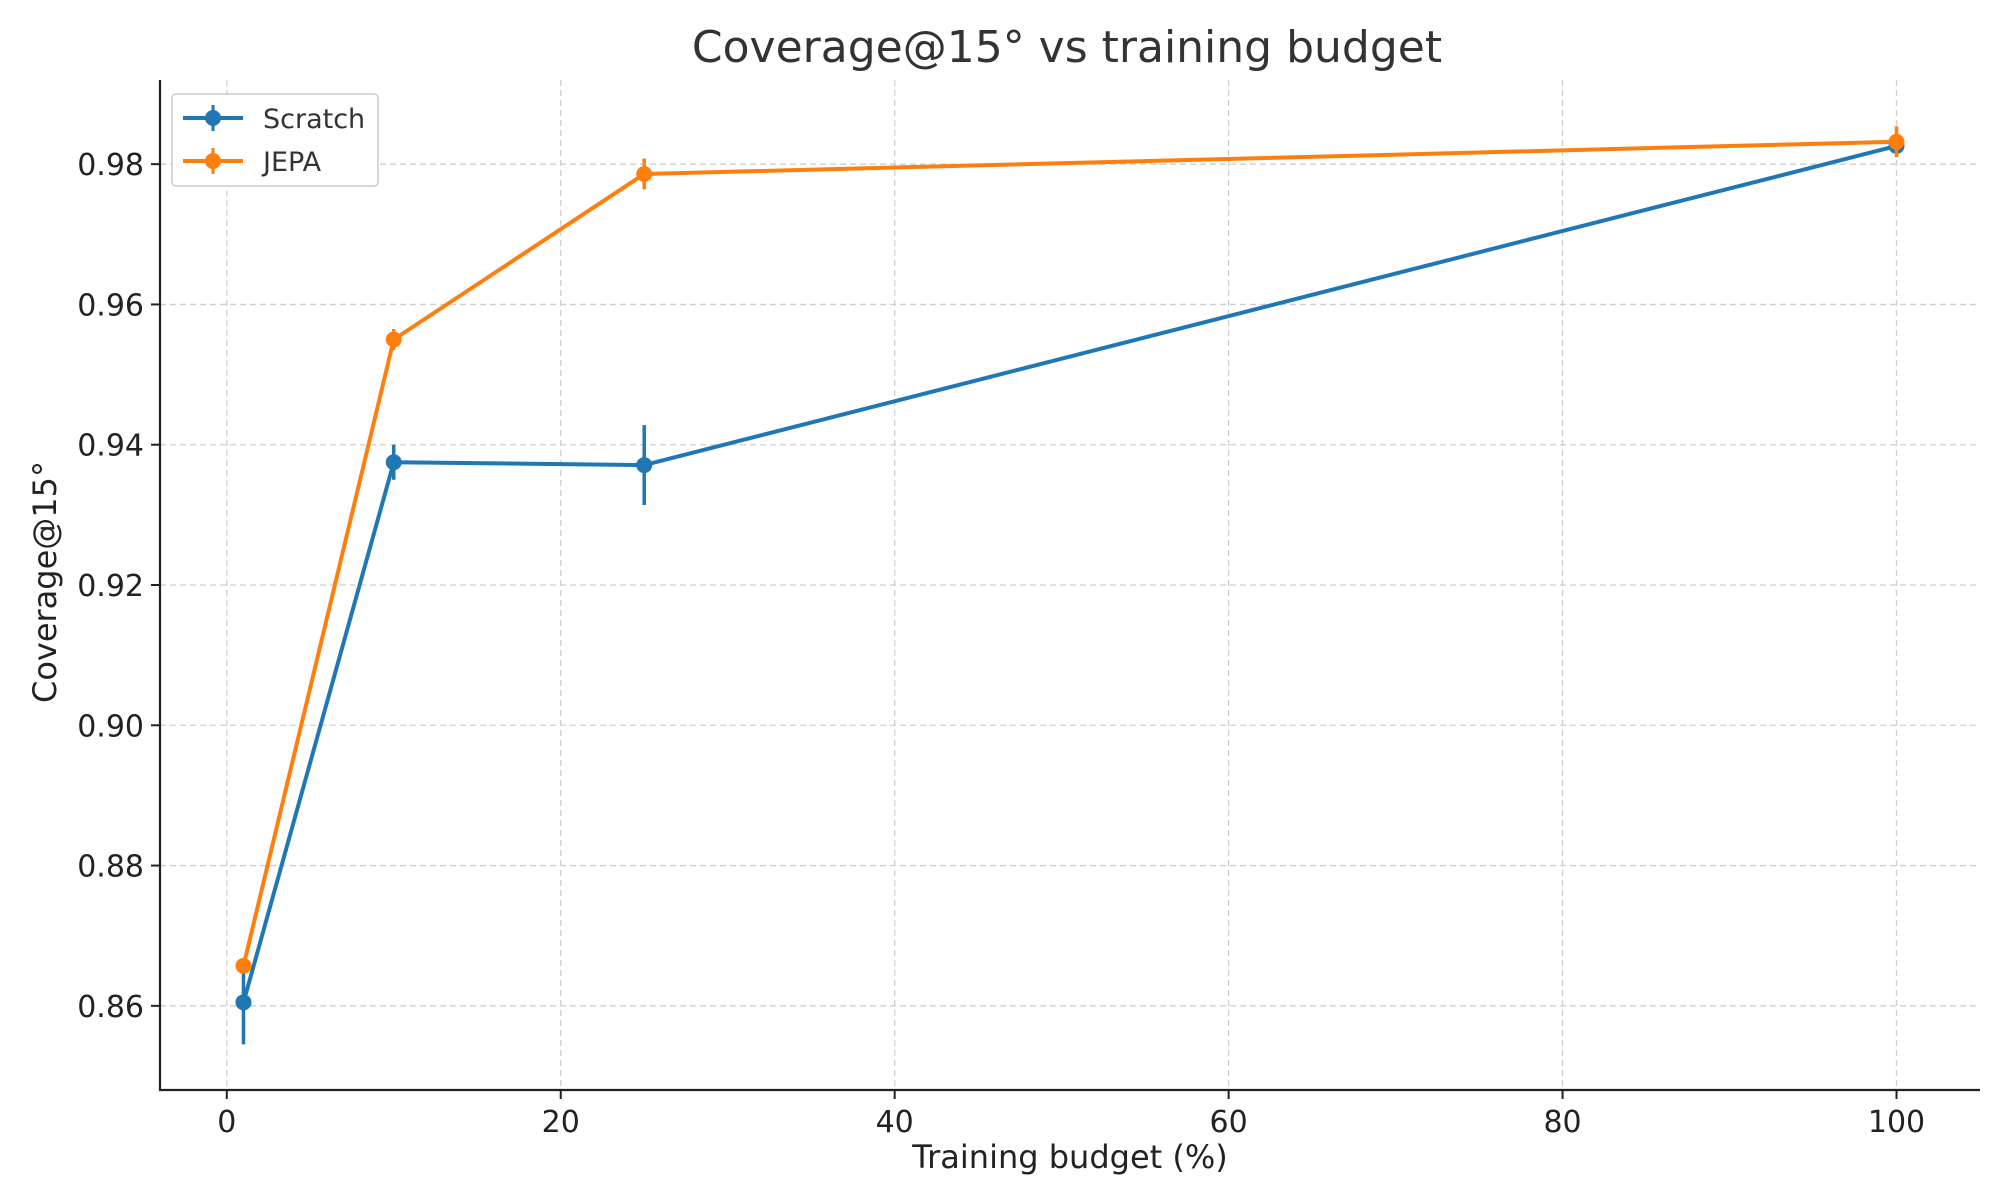 The height and width of the screenshot is (1200, 2000). What do you see at coordinates (45, 582) in the screenshot?
I see `y-axis-title: Coverage@15°` at bounding box center [45, 582].